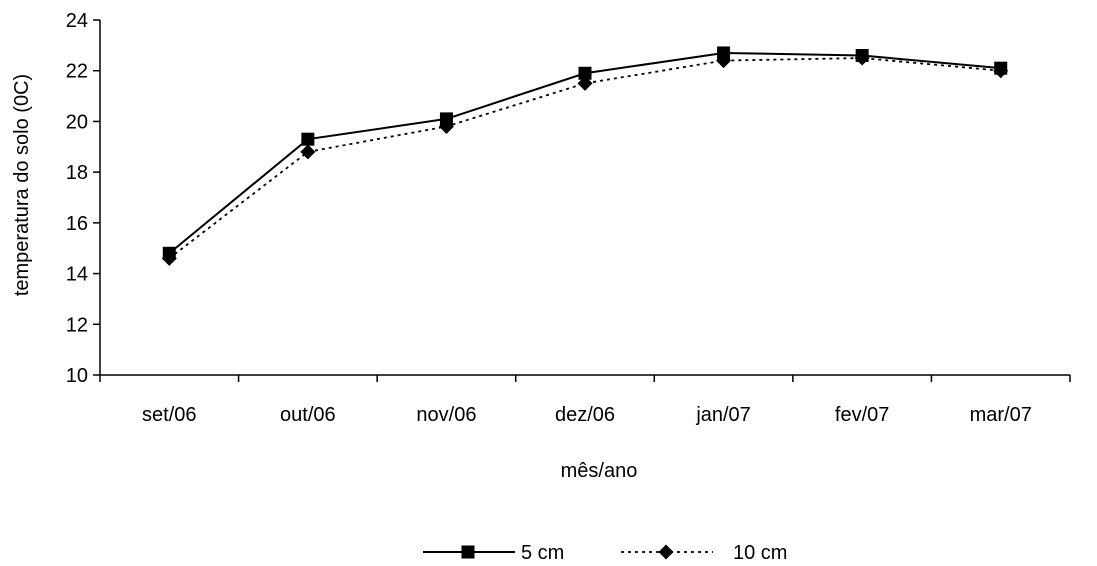 The image size is (1097, 566). What do you see at coordinates (77, 72) in the screenshot?
I see `y-tick-label: 22` at bounding box center [77, 72].